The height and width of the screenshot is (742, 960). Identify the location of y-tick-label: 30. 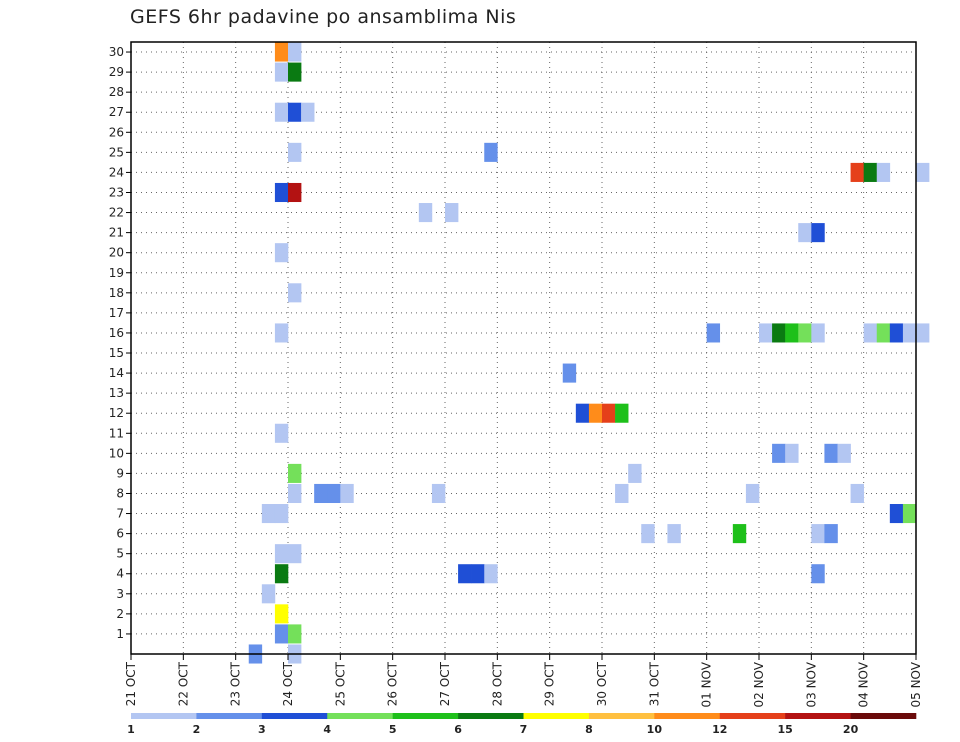
(116, 52).